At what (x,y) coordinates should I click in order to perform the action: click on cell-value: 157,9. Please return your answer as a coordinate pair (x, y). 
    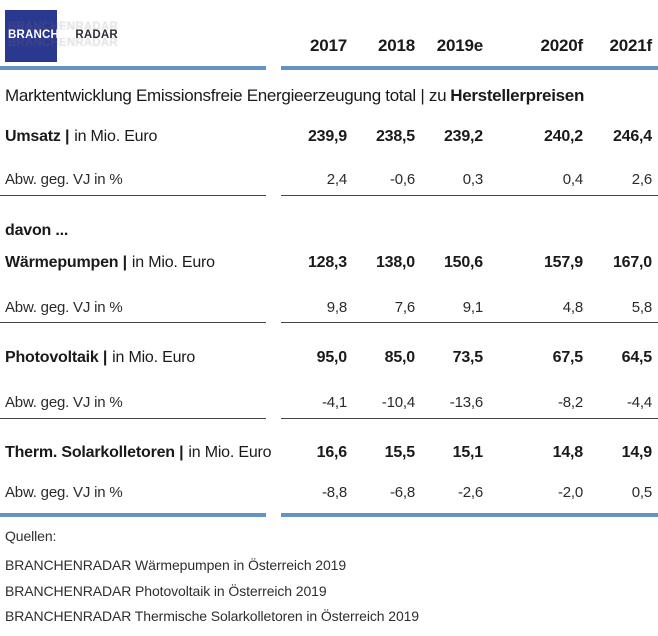
    Looking at the image, I should click on (563, 262).